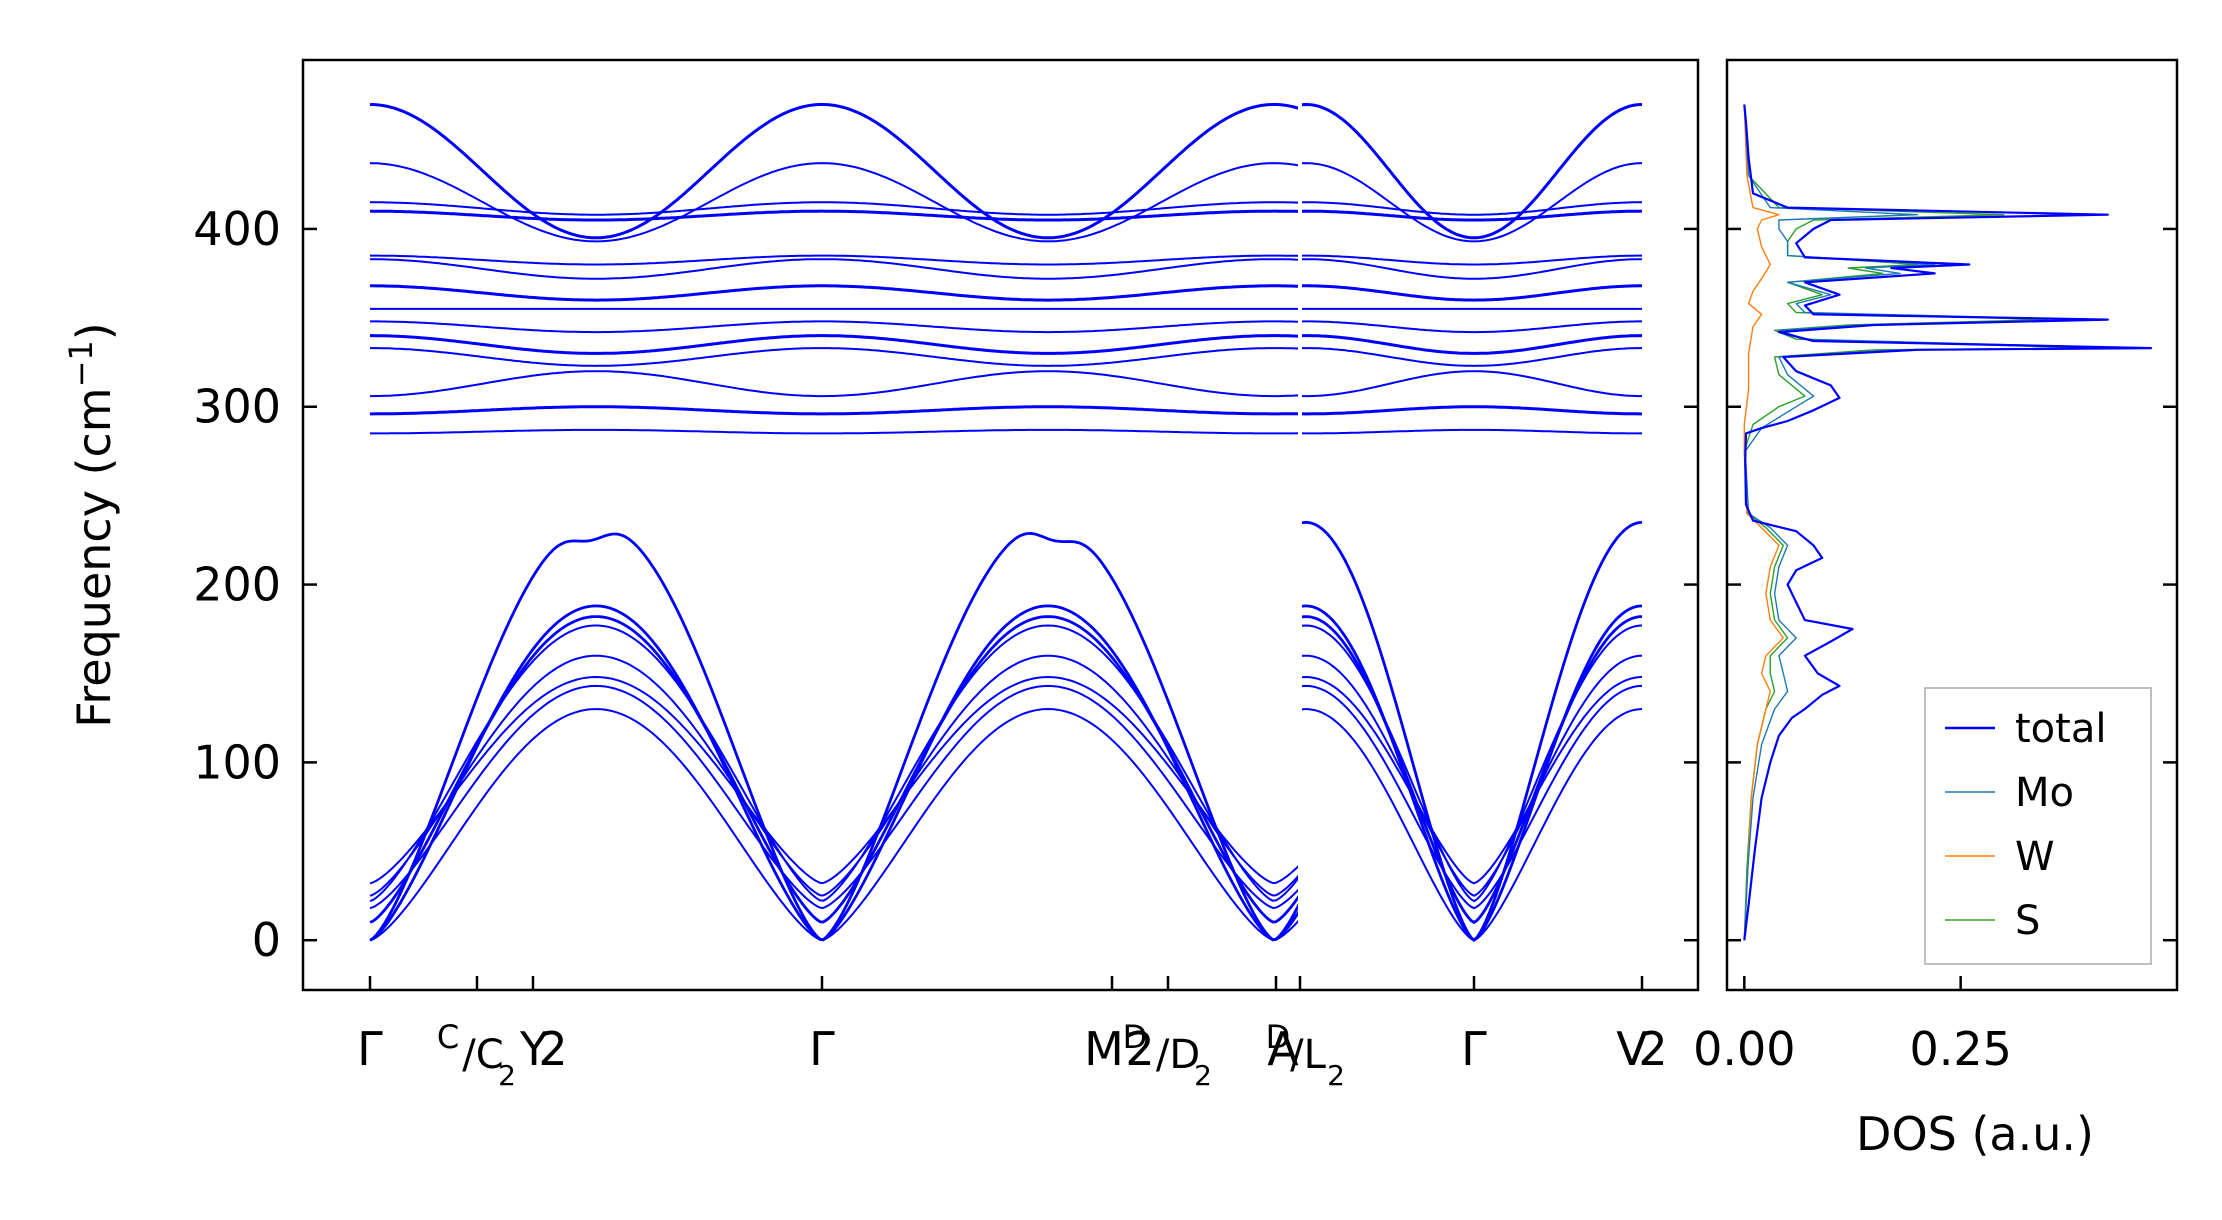 The image size is (2222, 1220). I want to click on kpoint-label-gamma-2: Γ, so click(822, 1049).